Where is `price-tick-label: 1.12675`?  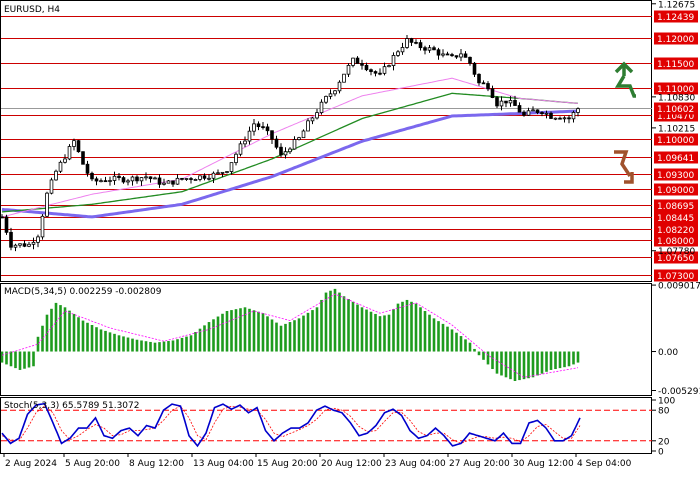 price-tick-label: 1.12675 is located at coordinates (676, 5).